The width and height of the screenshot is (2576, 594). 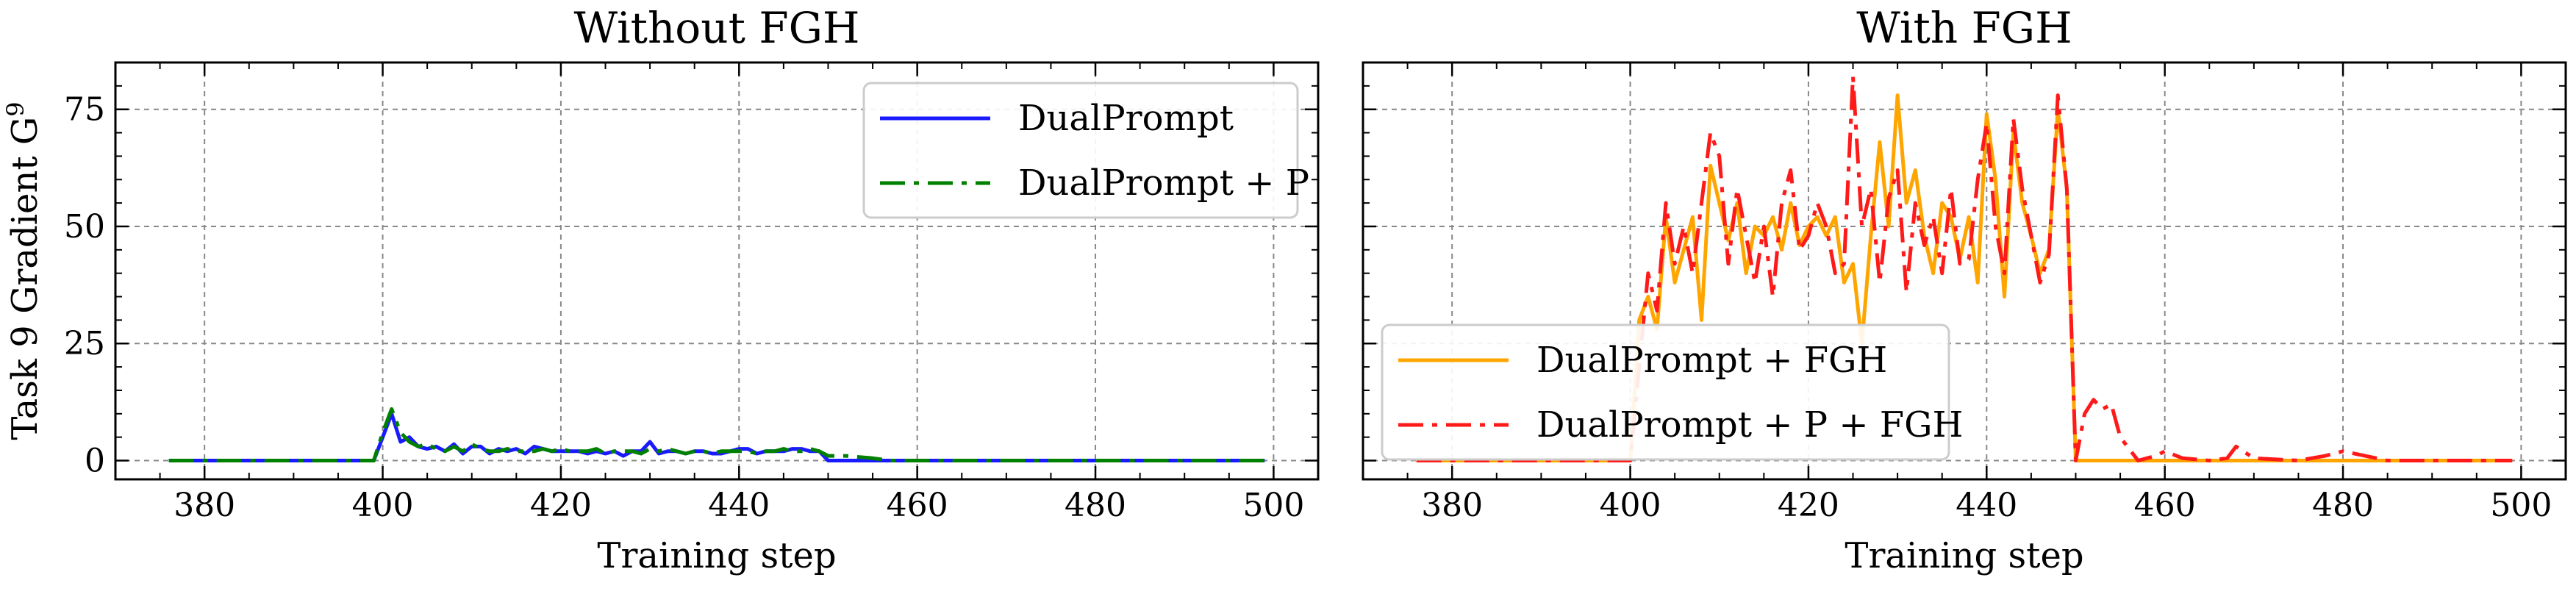 What do you see at coordinates (95, 462) in the screenshot?
I see `y-tick-label: 0` at bounding box center [95, 462].